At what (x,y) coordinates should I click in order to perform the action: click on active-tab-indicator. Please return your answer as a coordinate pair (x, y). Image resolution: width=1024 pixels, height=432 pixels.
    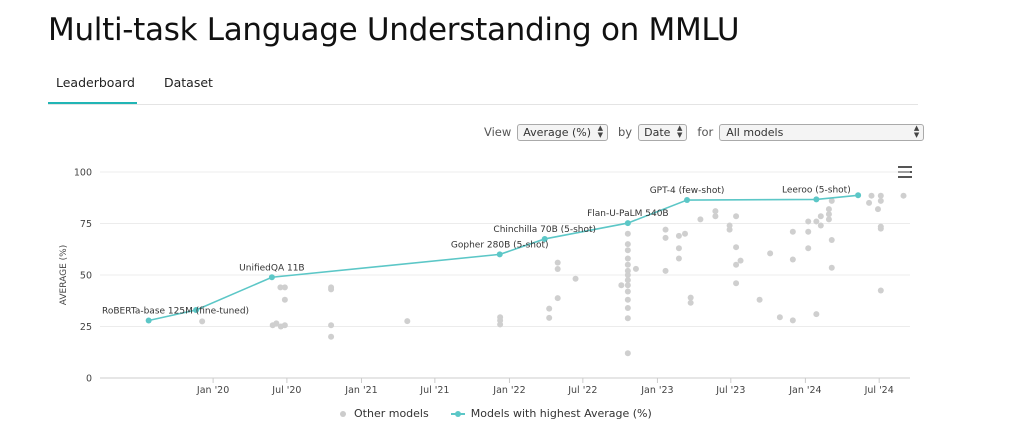
    Looking at the image, I should click on (92, 103).